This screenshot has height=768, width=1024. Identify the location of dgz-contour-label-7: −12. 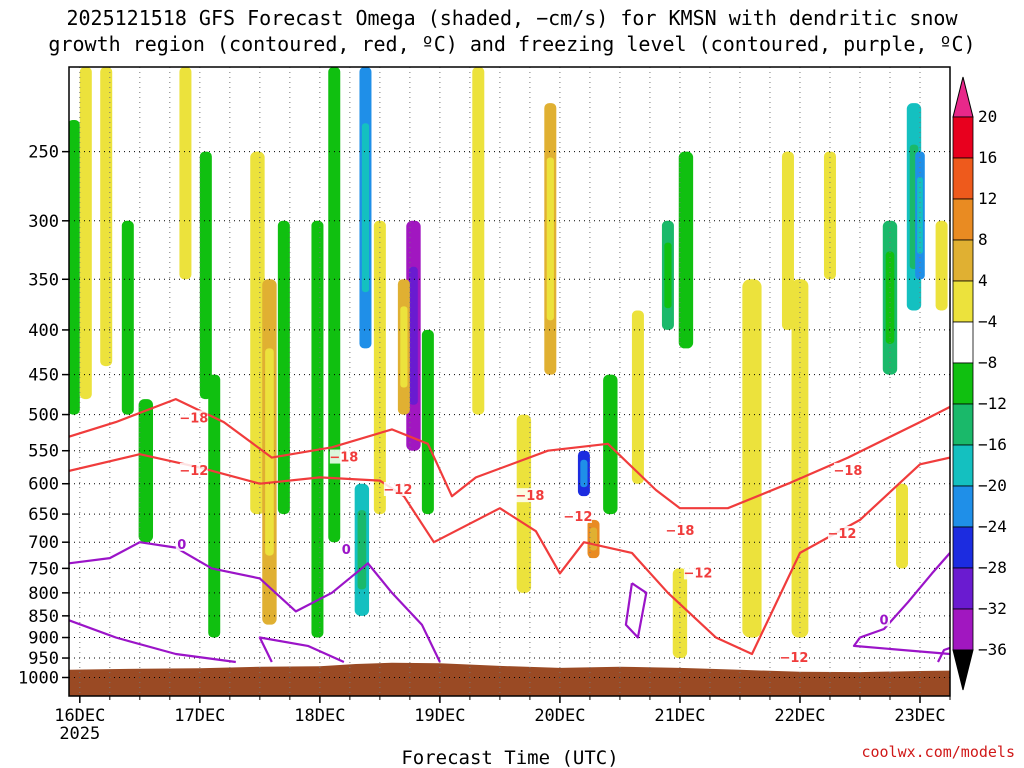
(697, 573).